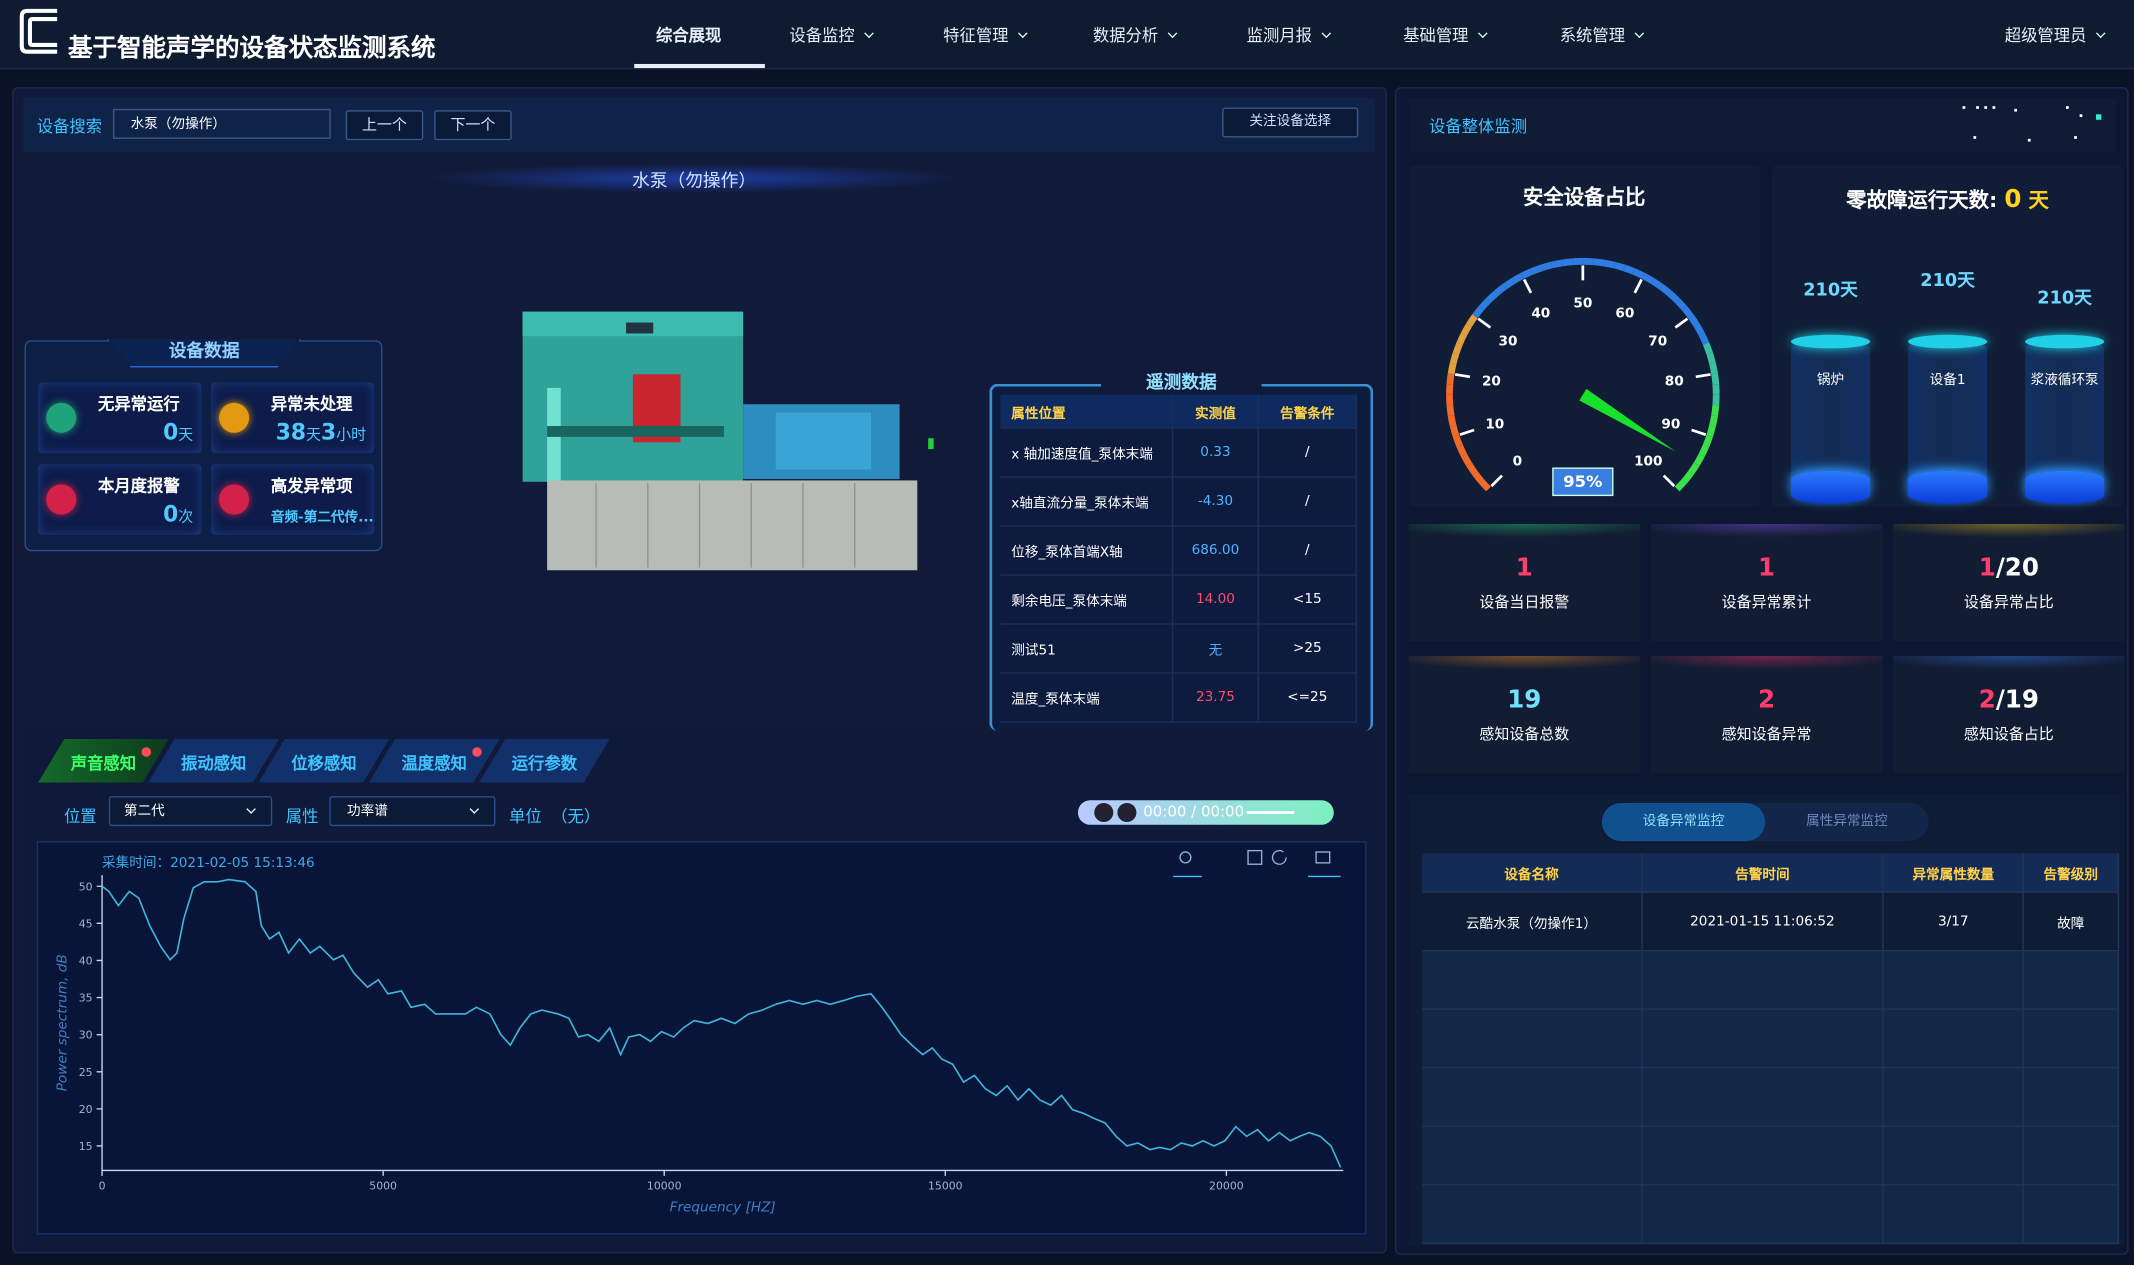 The width and height of the screenshot is (2134, 1265). I want to click on gauge-tick-label: 60, so click(1624, 314).